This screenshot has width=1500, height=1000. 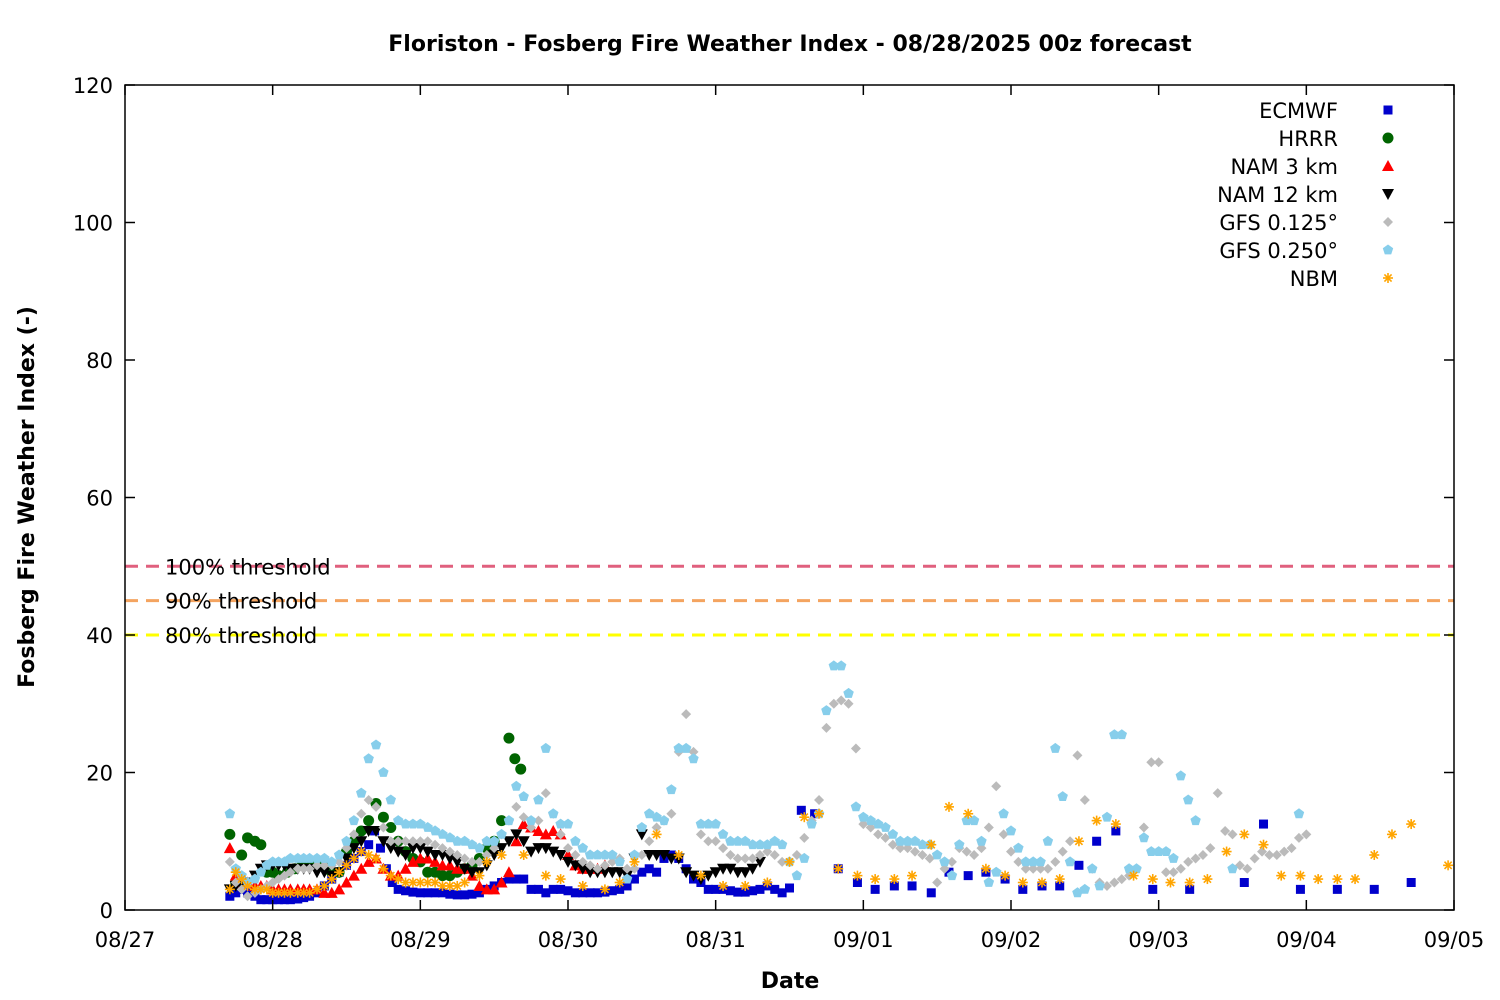 I want to click on threshold-label: 90% threshold, so click(x=241, y=602).